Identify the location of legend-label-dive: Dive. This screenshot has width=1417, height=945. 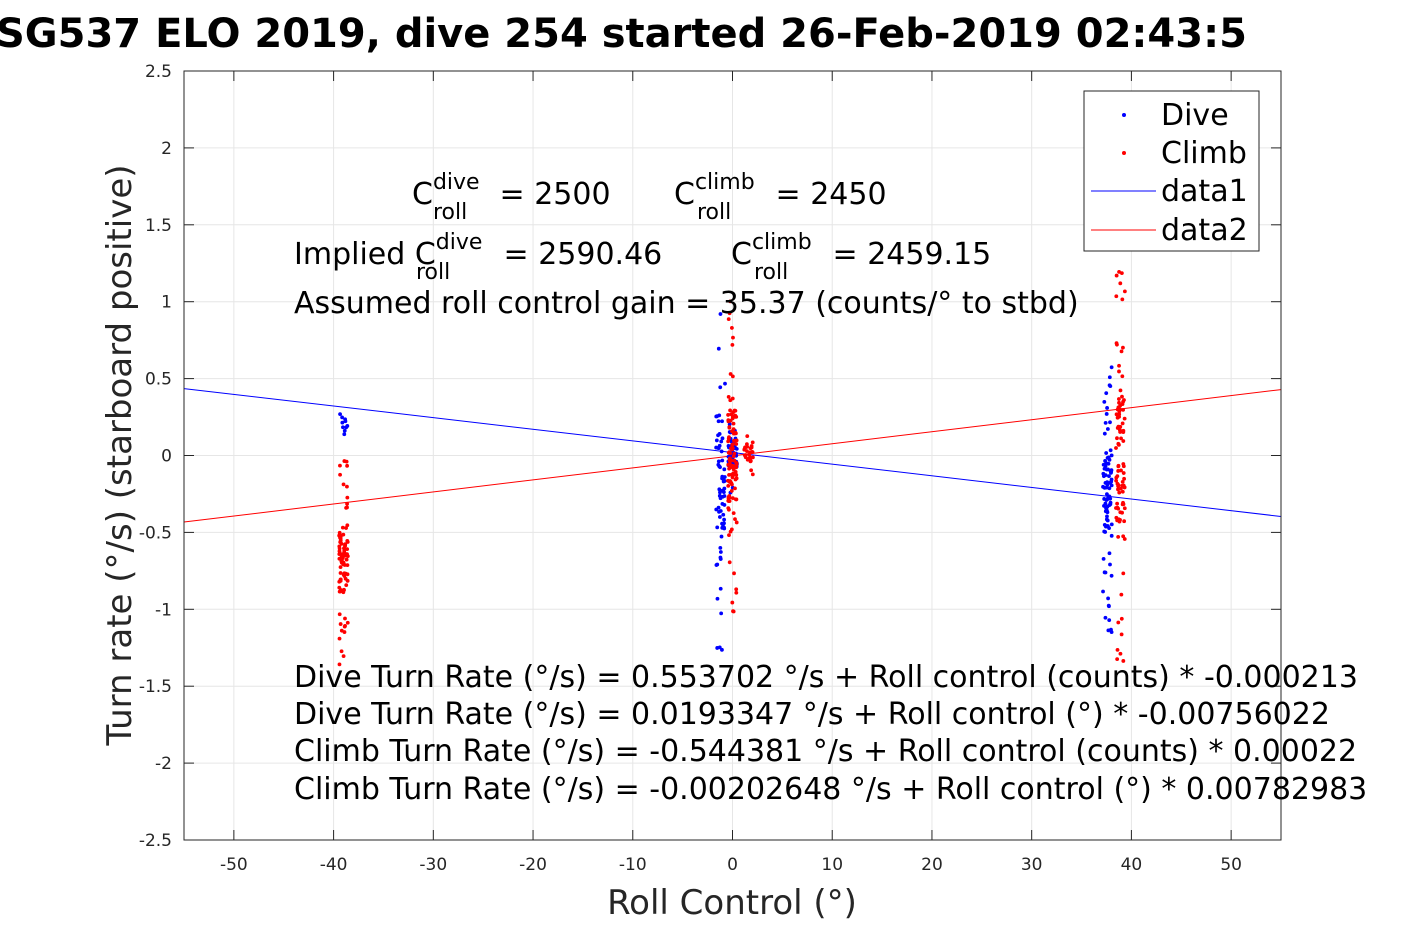
(1195, 115).